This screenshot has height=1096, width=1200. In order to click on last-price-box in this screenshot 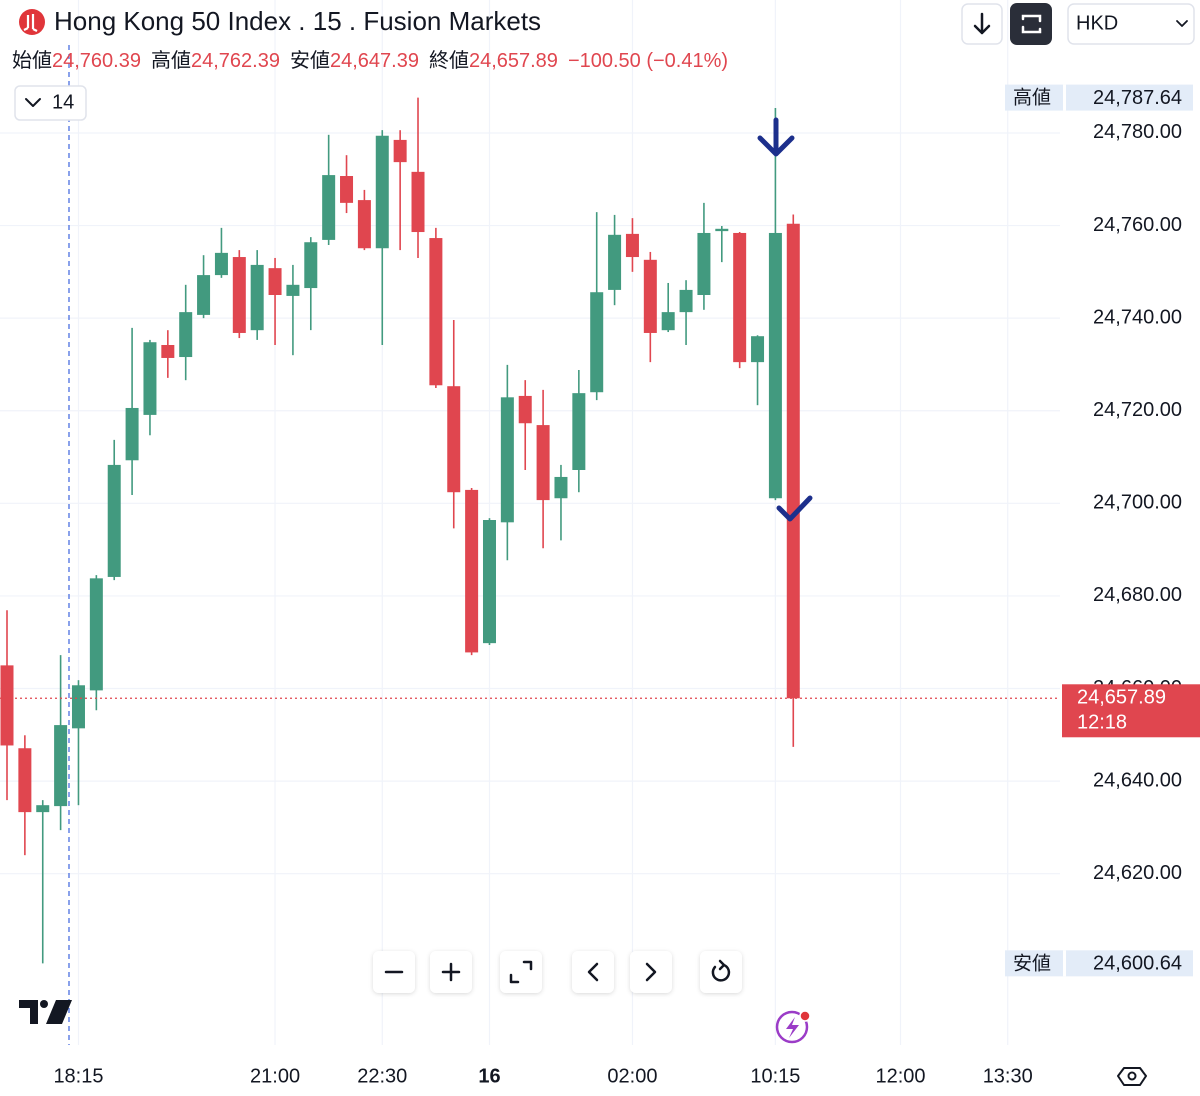, I will do `click(1131, 711)`.